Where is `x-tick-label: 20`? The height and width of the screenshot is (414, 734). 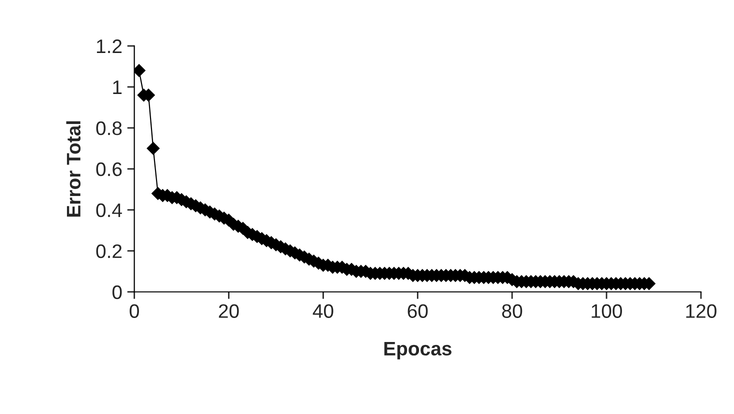 x-tick-label: 20 is located at coordinates (228, 311).